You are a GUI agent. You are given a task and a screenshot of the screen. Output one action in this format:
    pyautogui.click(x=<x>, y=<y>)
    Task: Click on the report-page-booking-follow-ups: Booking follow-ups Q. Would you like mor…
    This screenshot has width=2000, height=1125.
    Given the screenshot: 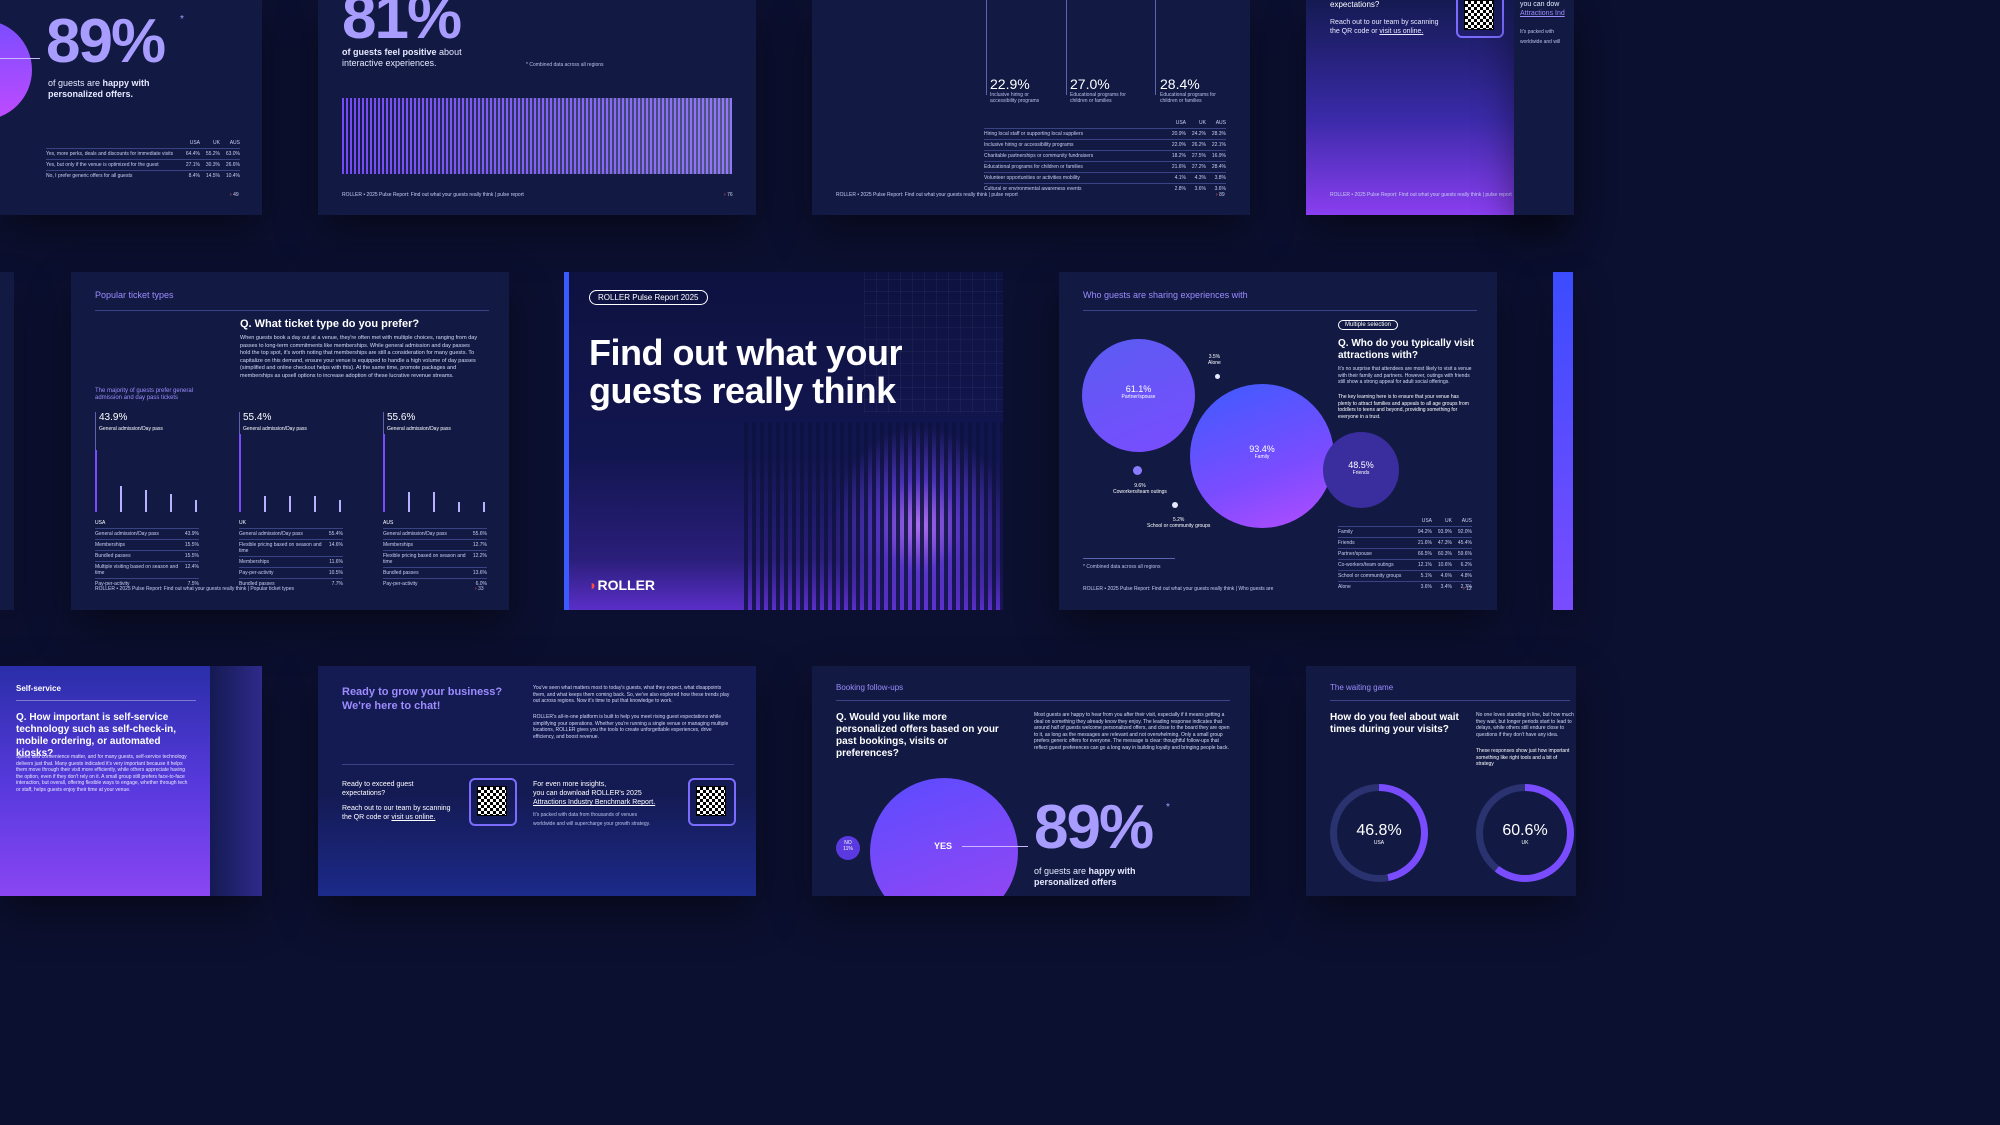 What is the action you would take?
    pyautogui.click(x=1031, y=781)
    